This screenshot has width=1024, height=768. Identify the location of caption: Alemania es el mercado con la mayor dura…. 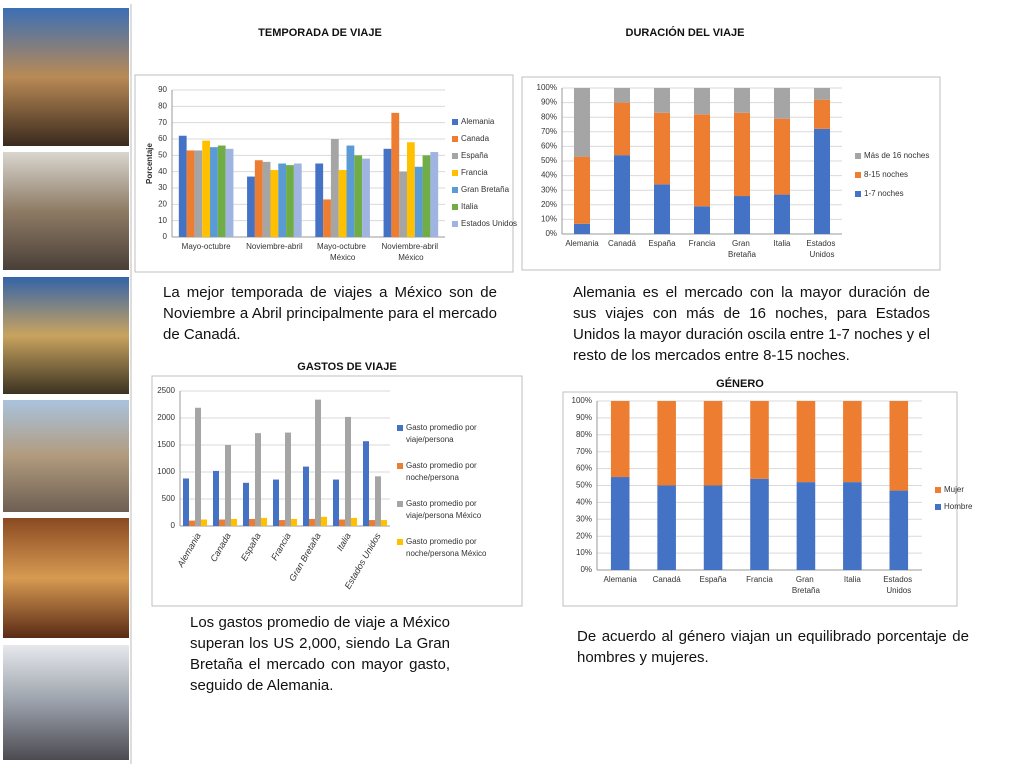
(751, 324).